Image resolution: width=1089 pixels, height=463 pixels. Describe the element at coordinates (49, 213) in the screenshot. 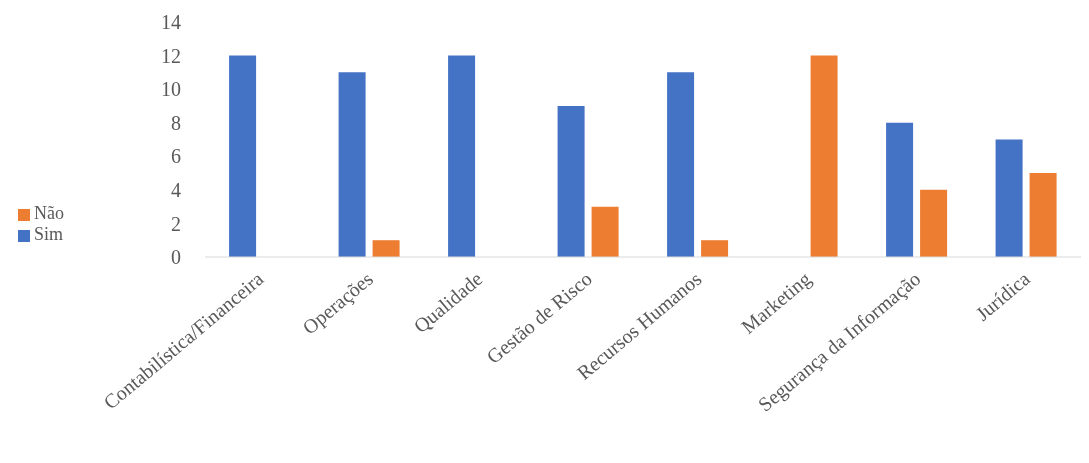

I see `legend-label: Não` at that location.